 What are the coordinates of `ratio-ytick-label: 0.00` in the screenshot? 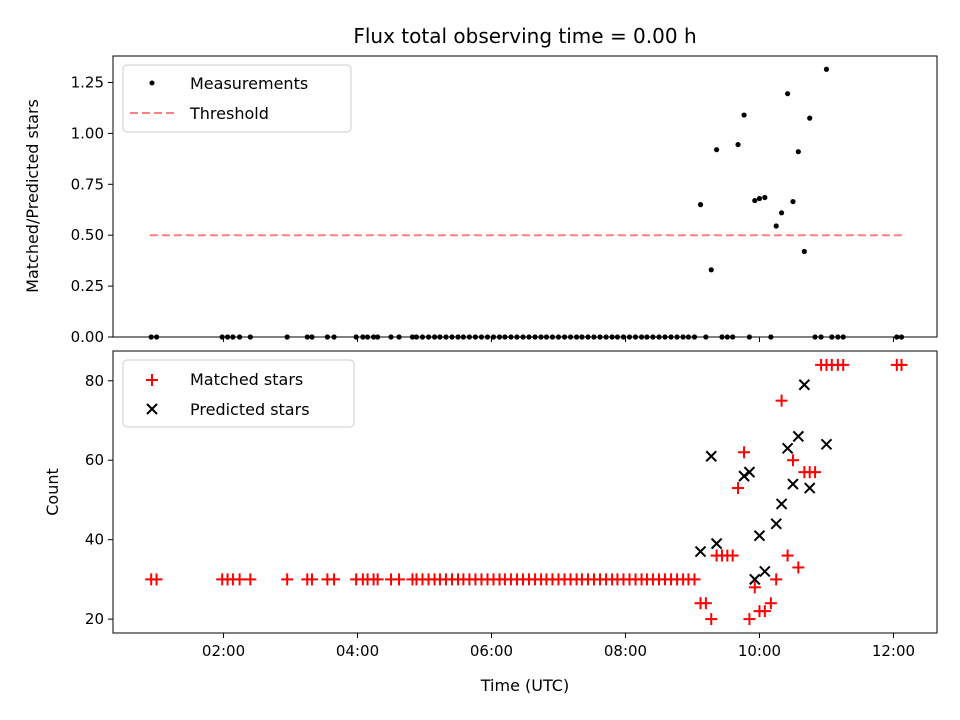 It's located at (87, 337).